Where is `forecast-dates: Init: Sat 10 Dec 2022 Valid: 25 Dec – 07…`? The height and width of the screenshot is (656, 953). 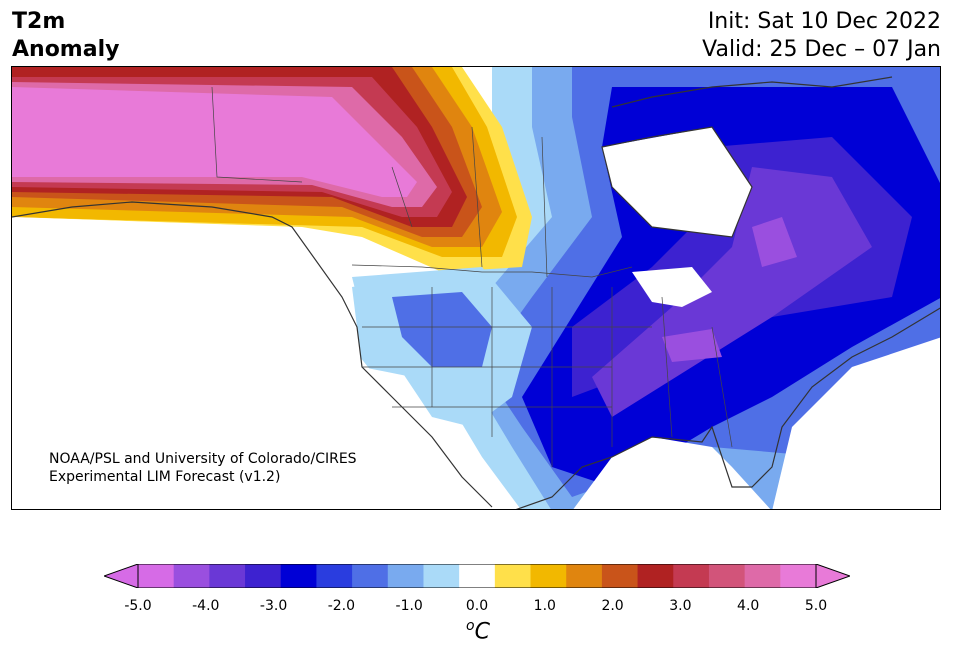 forecast-dates: Init: Sat 10 Dec 2022 Valid: 25 Dec – 07… is located at coordinates (821, 36).